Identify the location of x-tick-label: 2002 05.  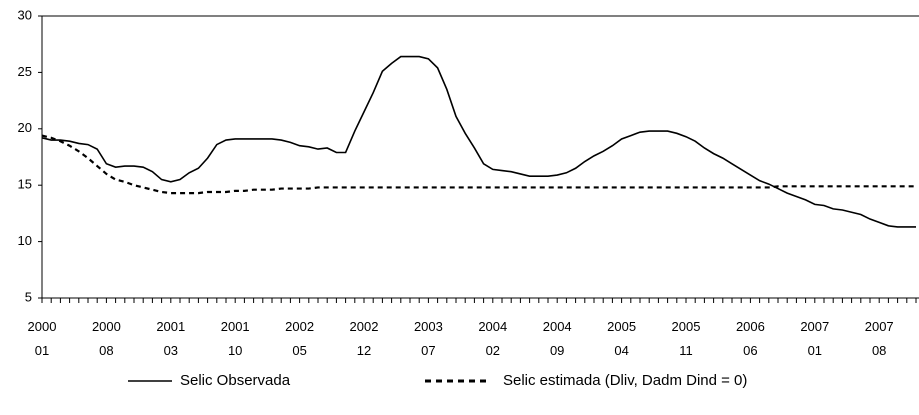
(299, 338).